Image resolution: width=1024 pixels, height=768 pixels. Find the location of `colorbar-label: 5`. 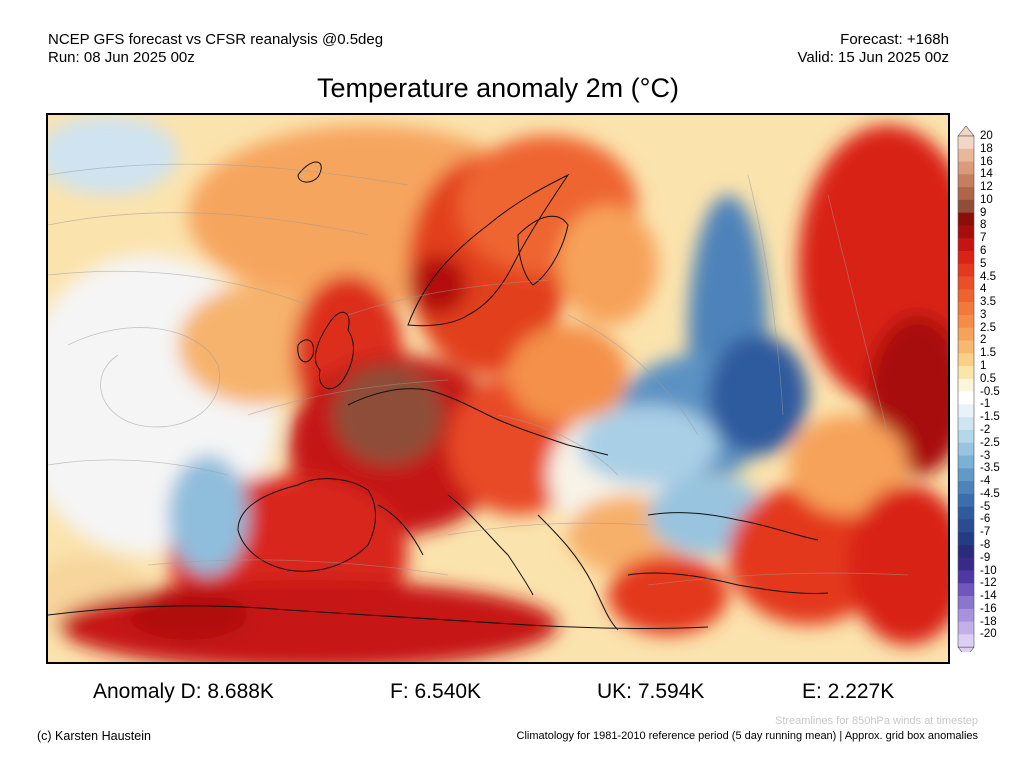

colorbar-label: 5 is located at coordinates (983, 263).